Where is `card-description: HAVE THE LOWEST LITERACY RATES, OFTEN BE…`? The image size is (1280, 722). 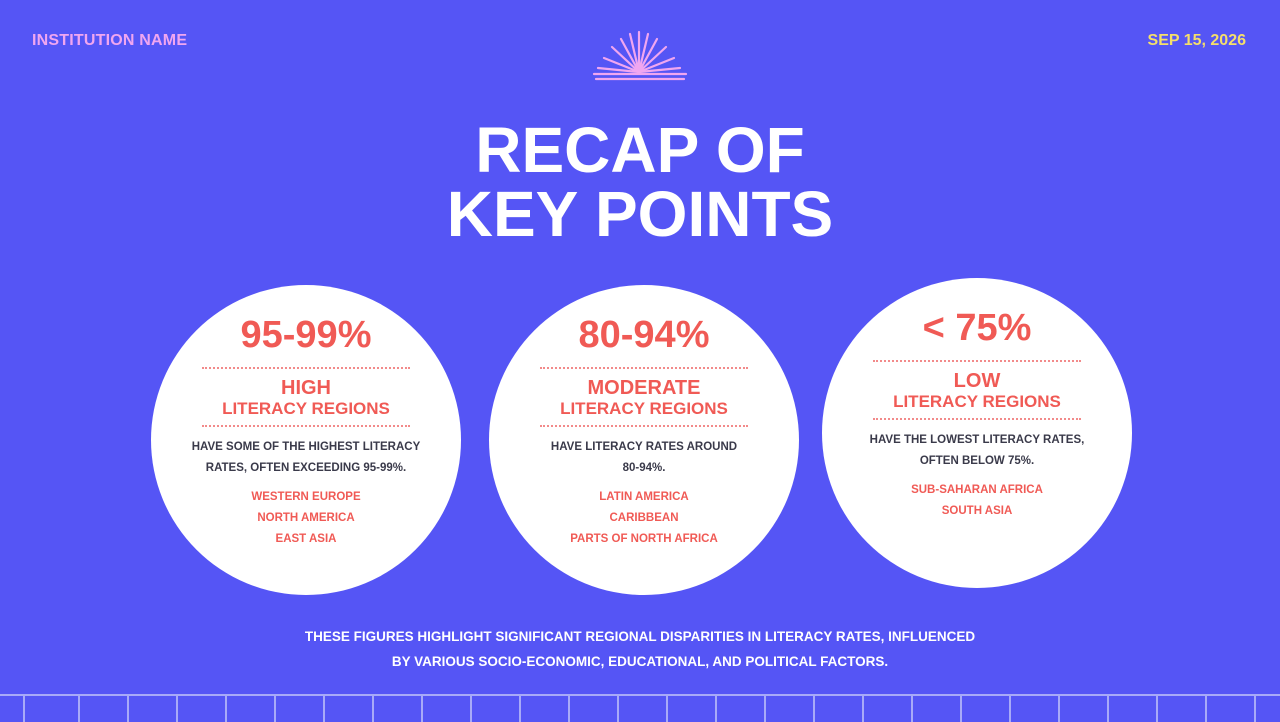 card-description: HAVE THE LOWEST LITERACY RATES, OFTEN BE… is located at coordinates (977, 451).